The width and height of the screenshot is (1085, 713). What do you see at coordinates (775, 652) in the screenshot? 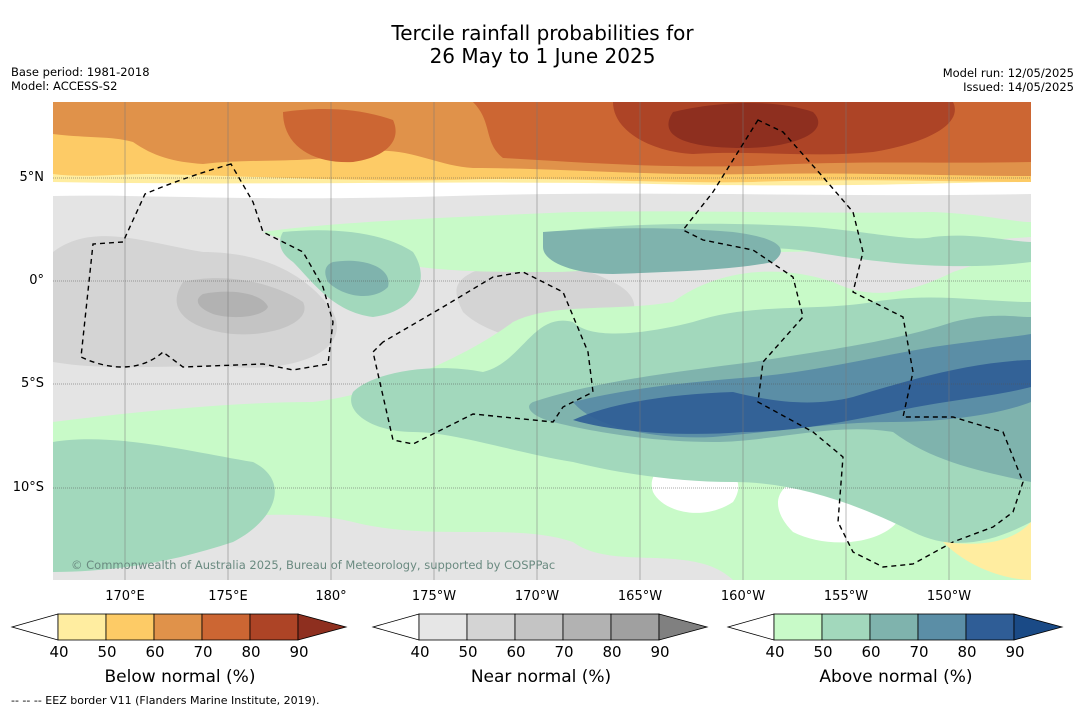
I see `cb2-tick: 40` at bounding box center [775, 652].